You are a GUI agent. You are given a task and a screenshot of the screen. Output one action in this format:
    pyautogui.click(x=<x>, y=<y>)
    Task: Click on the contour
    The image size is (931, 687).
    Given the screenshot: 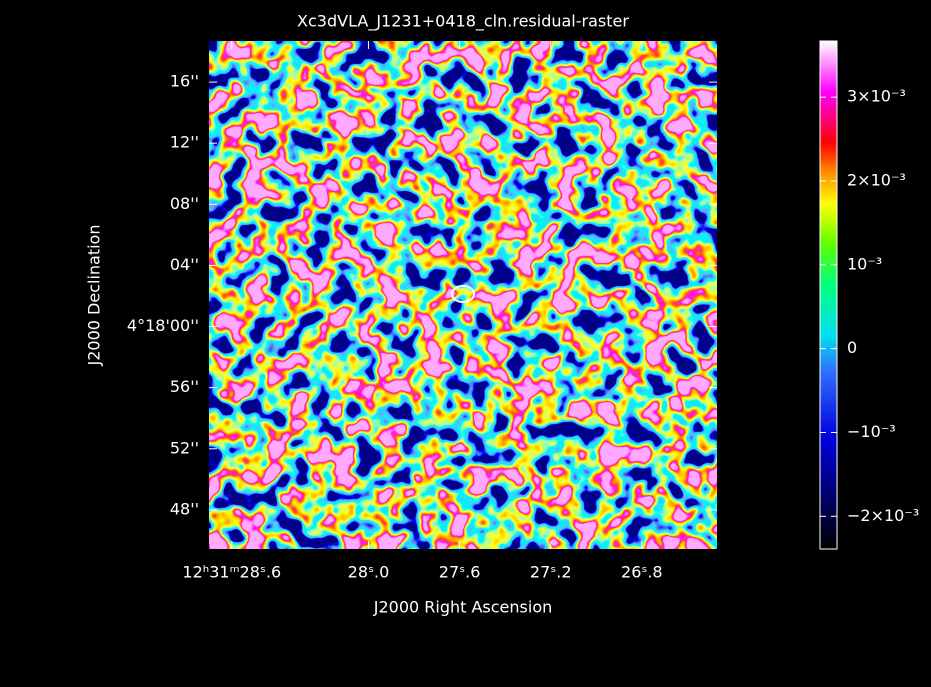 What is the action you would take?
    pyautogui.click(x=463, y=294)
    